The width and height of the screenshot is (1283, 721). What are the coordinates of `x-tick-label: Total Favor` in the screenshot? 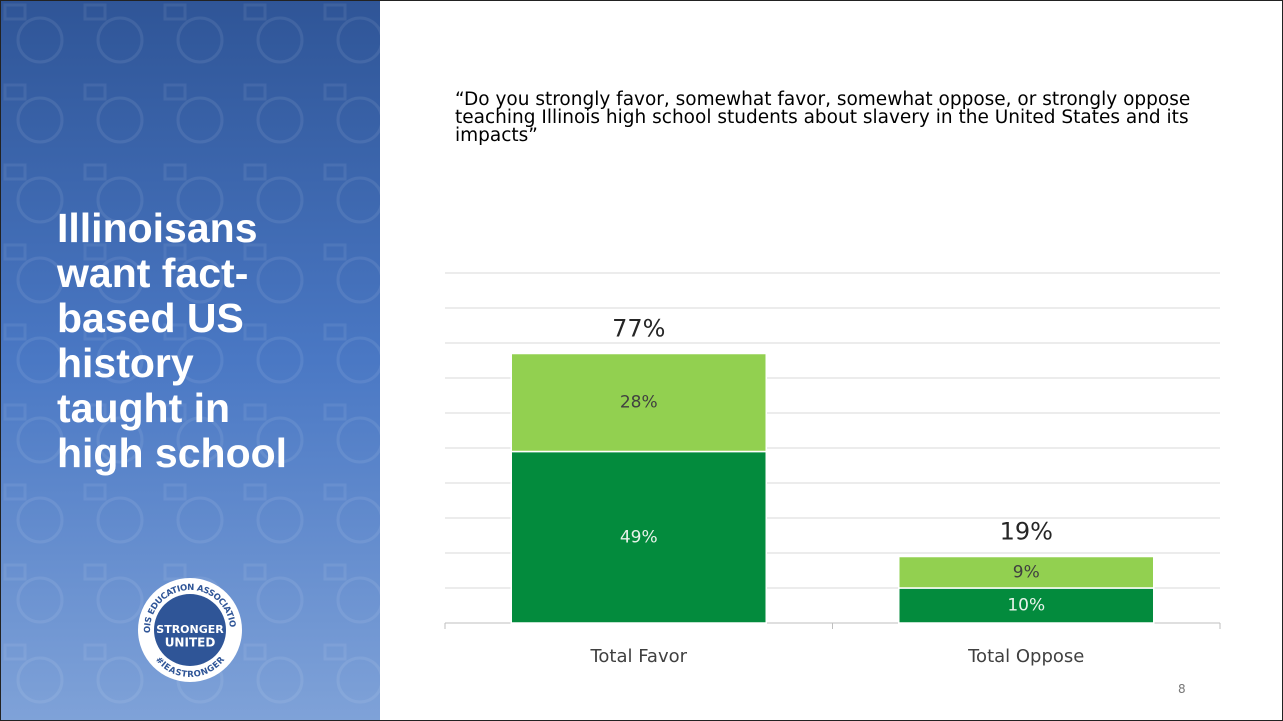 It's located at (638, 656).